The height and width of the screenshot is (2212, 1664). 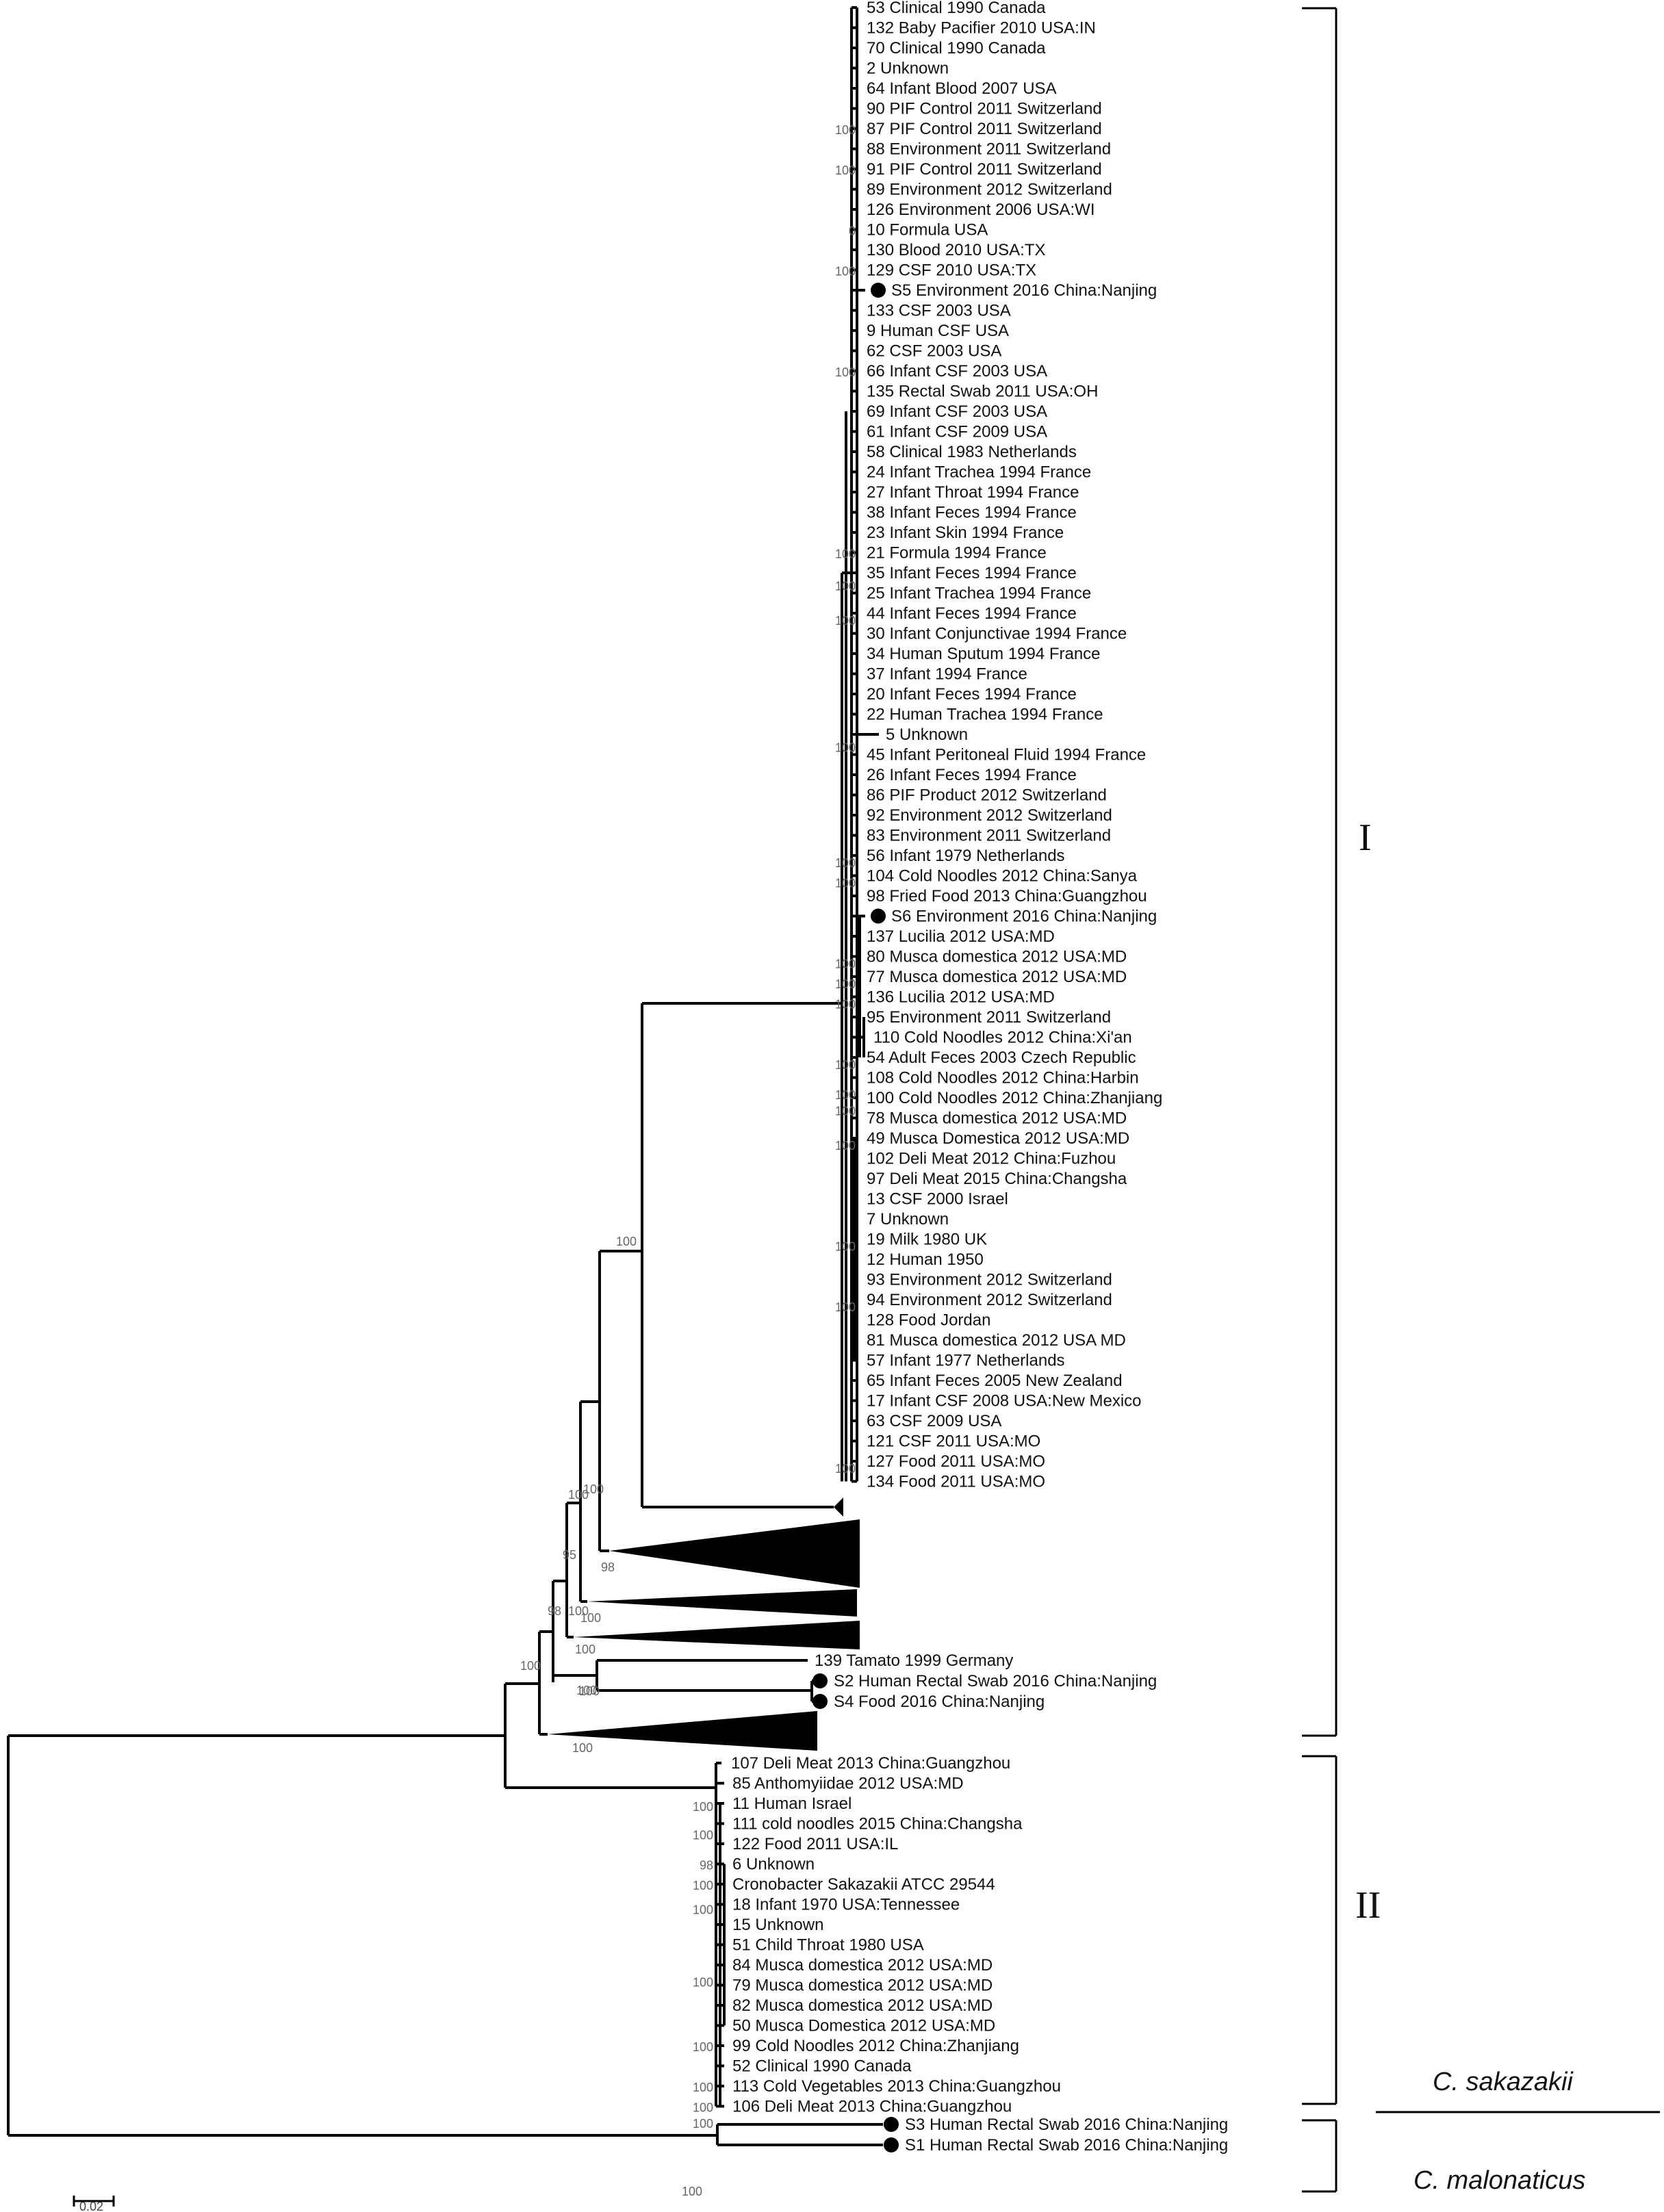 What do you see at coordinates (972, 573) in the screenshot?
I see `leaf-label: 35 Infant Feces 1994 France` at bounding box center [972, 573].